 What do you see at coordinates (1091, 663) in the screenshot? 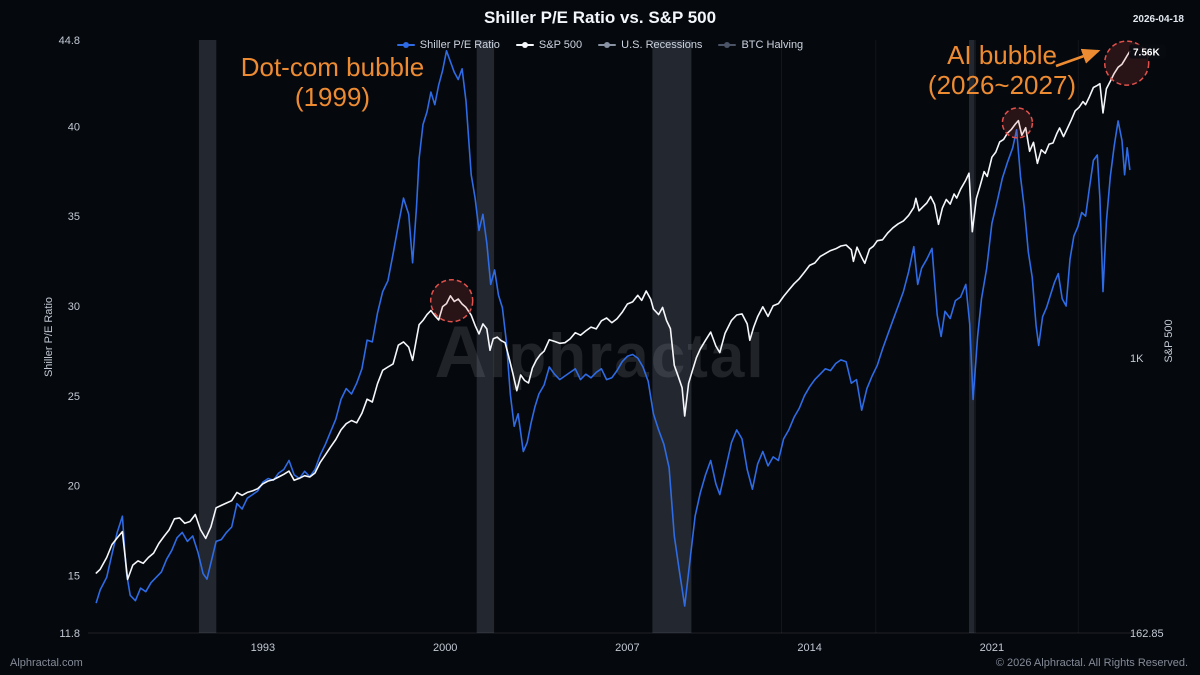
I see `footer-copyright: © 2026 Alphractal. All Rights Reserved.` at bounding box center [1091, 663].